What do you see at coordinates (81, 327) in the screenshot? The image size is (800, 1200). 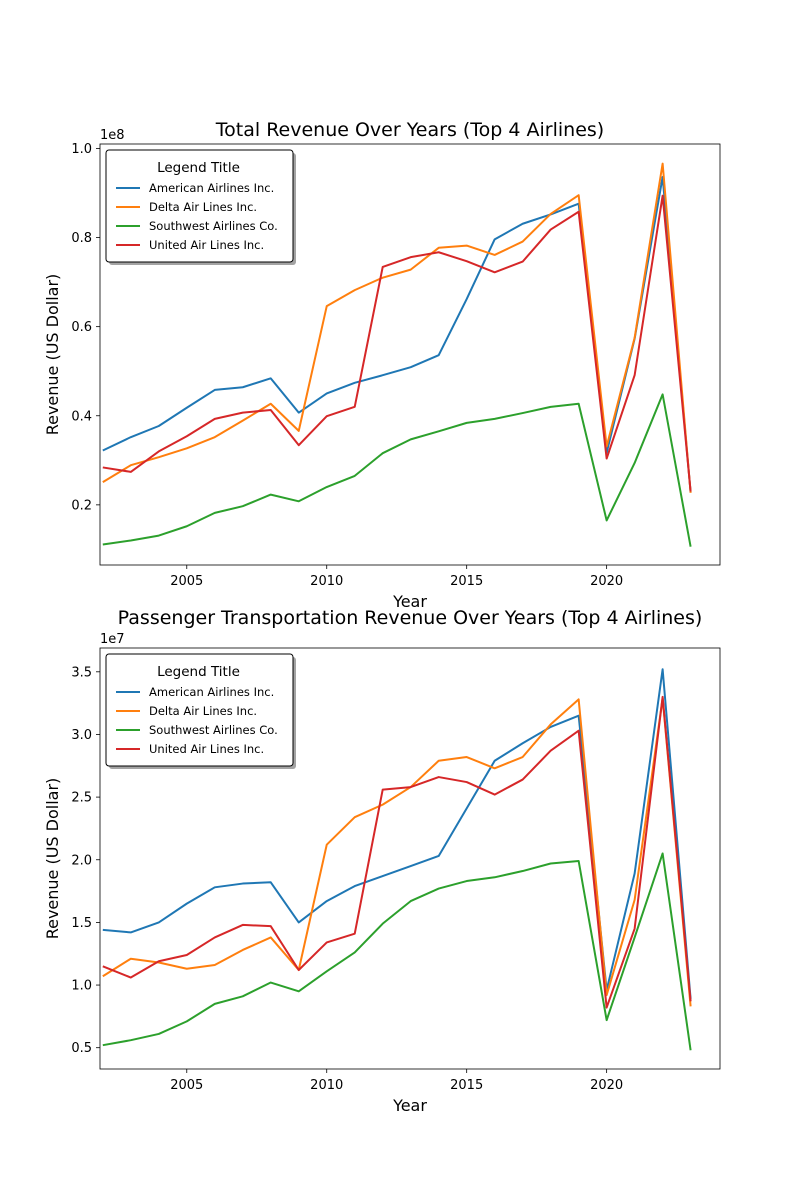 I see `y-tick-label: 0.6` at bounding box center [81, 327].